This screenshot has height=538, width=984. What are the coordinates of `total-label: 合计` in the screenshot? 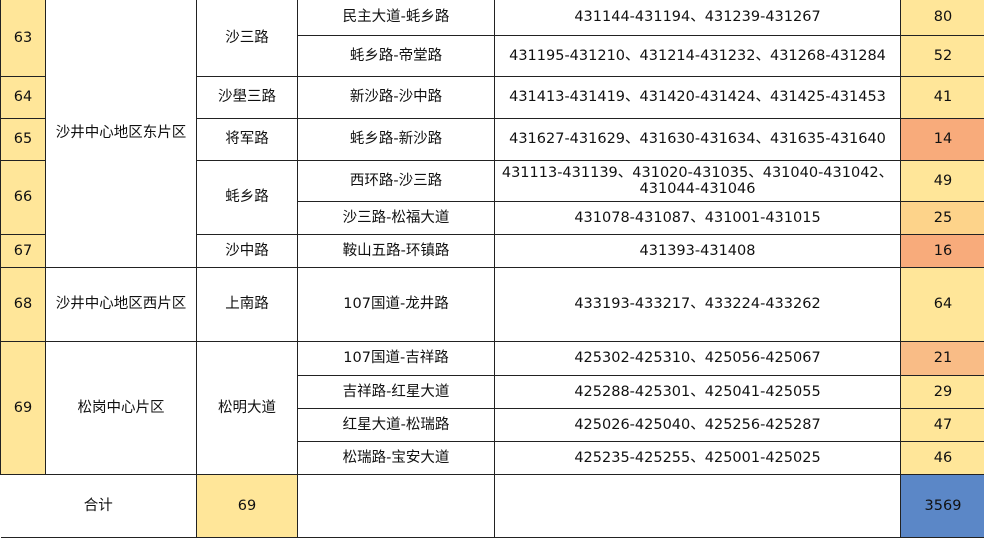 It's located at (99, 506).